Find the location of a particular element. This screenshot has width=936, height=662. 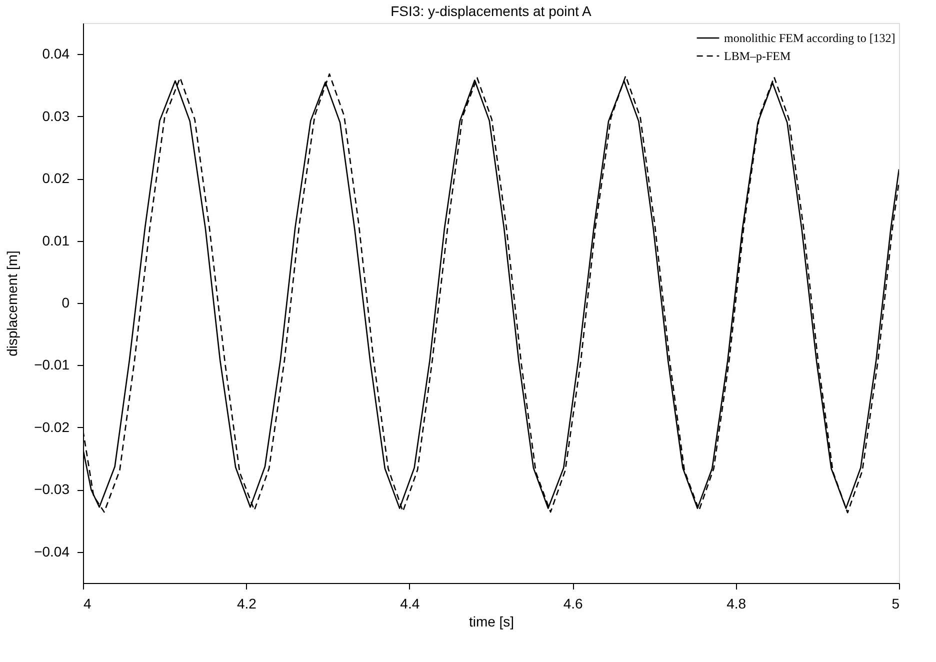

x-tick-label: 4.4 is located at coordinates (410, 604).